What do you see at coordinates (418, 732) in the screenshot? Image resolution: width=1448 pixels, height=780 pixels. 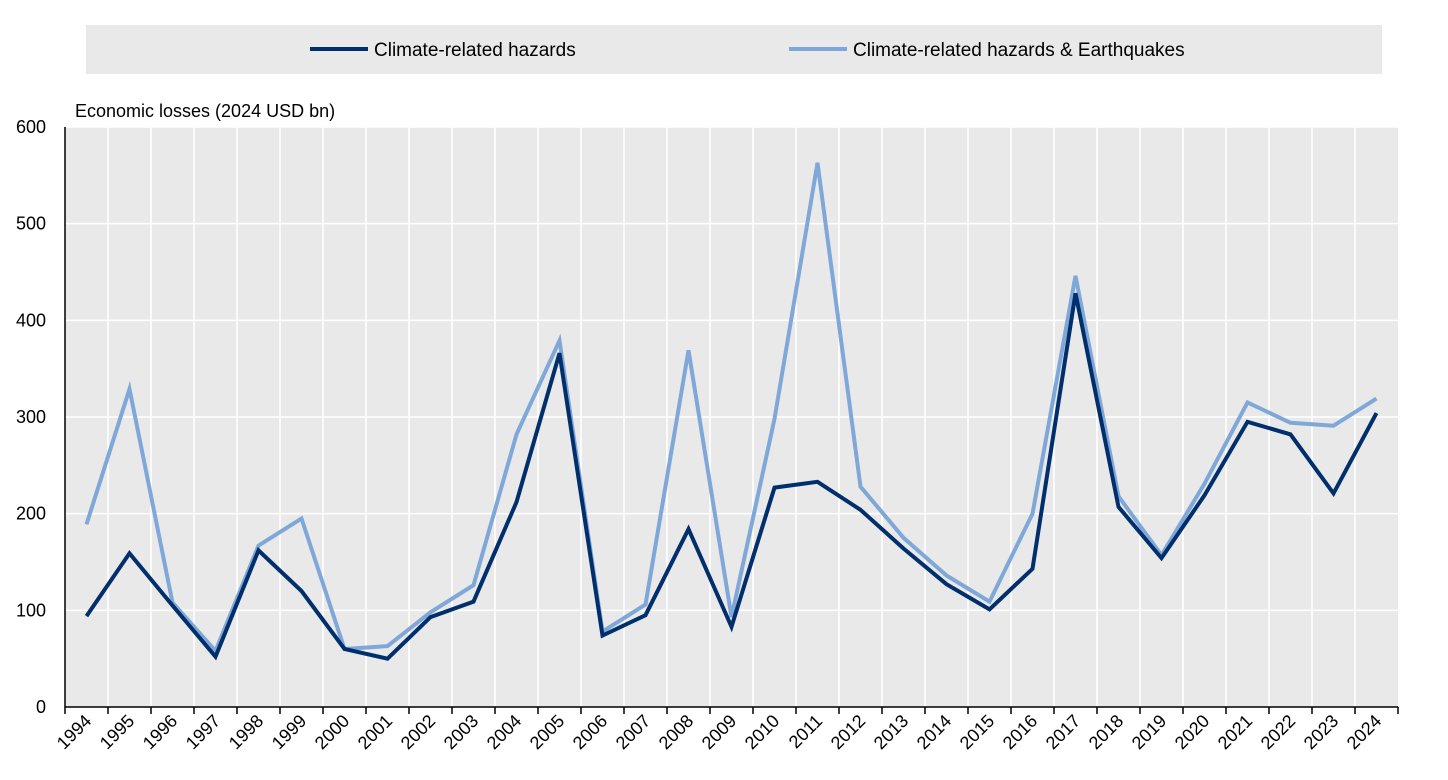 I see `x-tick-label: 2002` at bounding box center [418, 732].